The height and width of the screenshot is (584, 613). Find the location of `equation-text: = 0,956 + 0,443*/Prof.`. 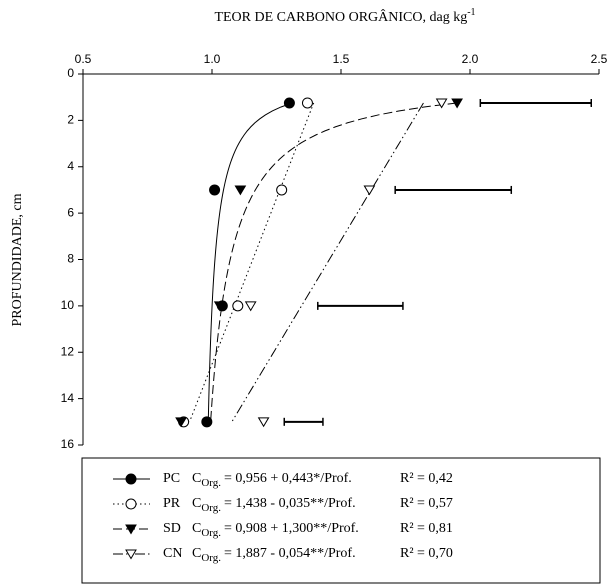

equation-text: = 0,956 + 0,443*/Prof. is located at coordinates (288, 478).